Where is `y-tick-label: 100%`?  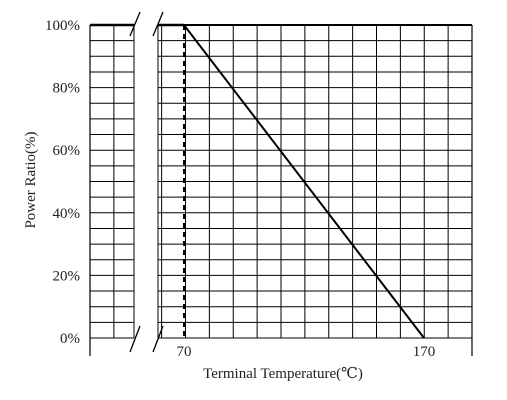
y-tick-label: 100% is located at coordinates (62, 26).